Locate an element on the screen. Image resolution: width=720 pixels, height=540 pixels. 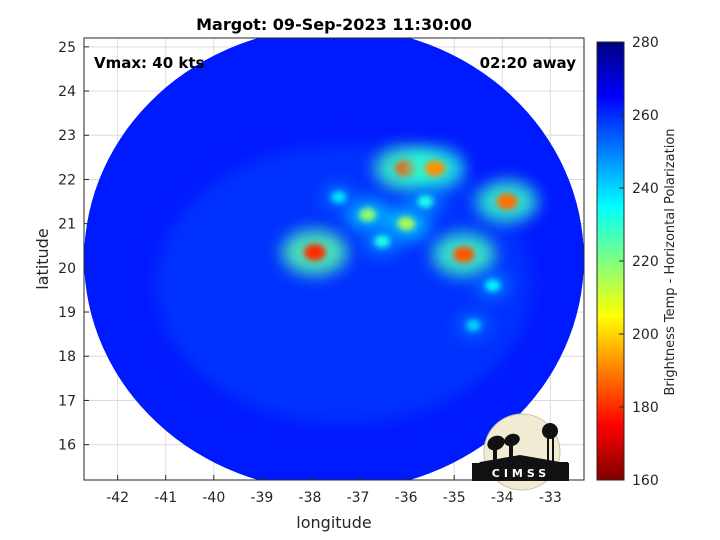
y-tick-label: 20 is located at coordinates (67, 269).